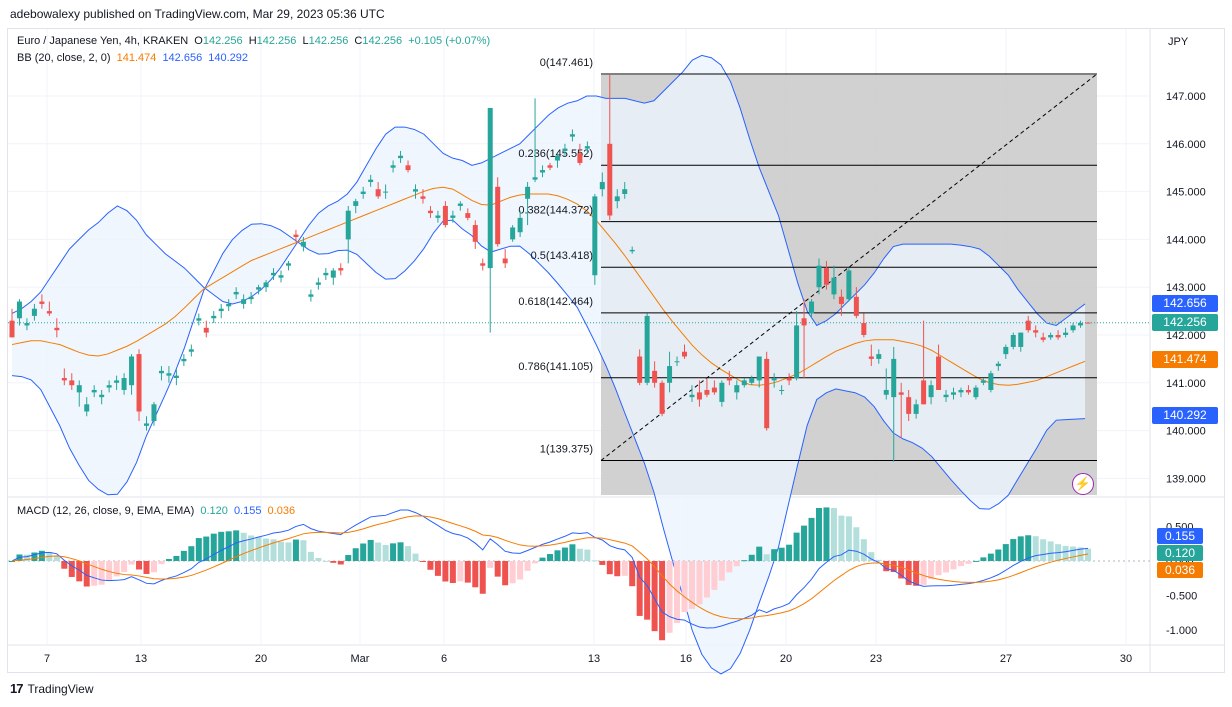 This screenshot has width=1232, height=707. What do you see at coordinates (555, 302) in the screenshot?
I see `fib-level-label: 0.618(142.464)` at bounding box center [555, 302].